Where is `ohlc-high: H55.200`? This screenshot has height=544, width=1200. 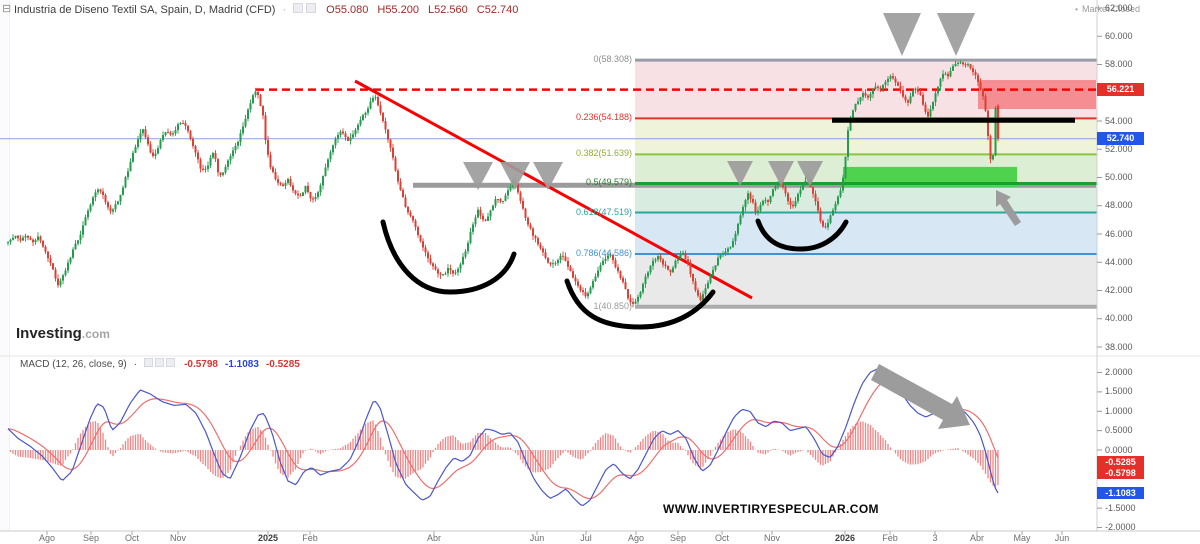
ohlc-high: H55.200 is located at coordinates (398, 9).